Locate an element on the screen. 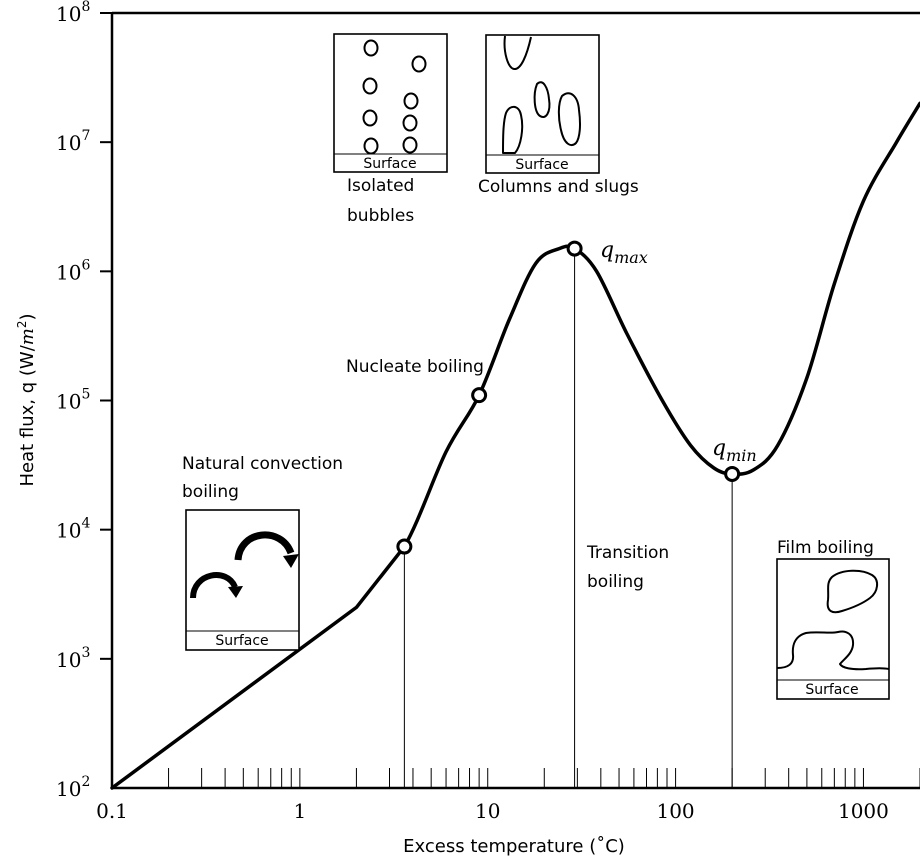  y-axis-ticks: 10² 10³ 10⁴ 10⁵ 10⁶ 10⁷ 10⁸ is located at coordinates (84, 400).